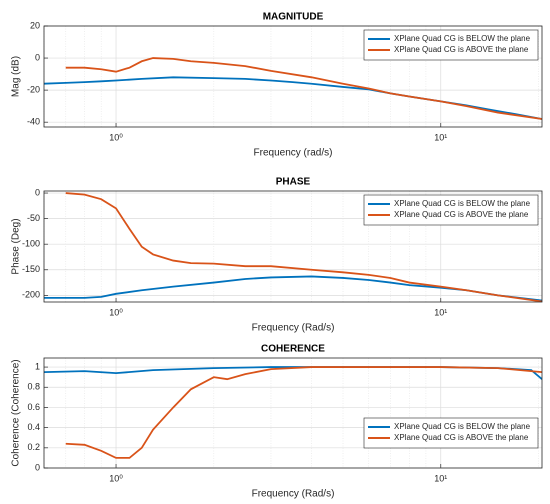 This screenshot has height=504, width=550. What do you see at coordinates (293, 153) in the screenshot?
I see `x-axis-label: Frequency (rad/s)` at bounding box center [293, 153].